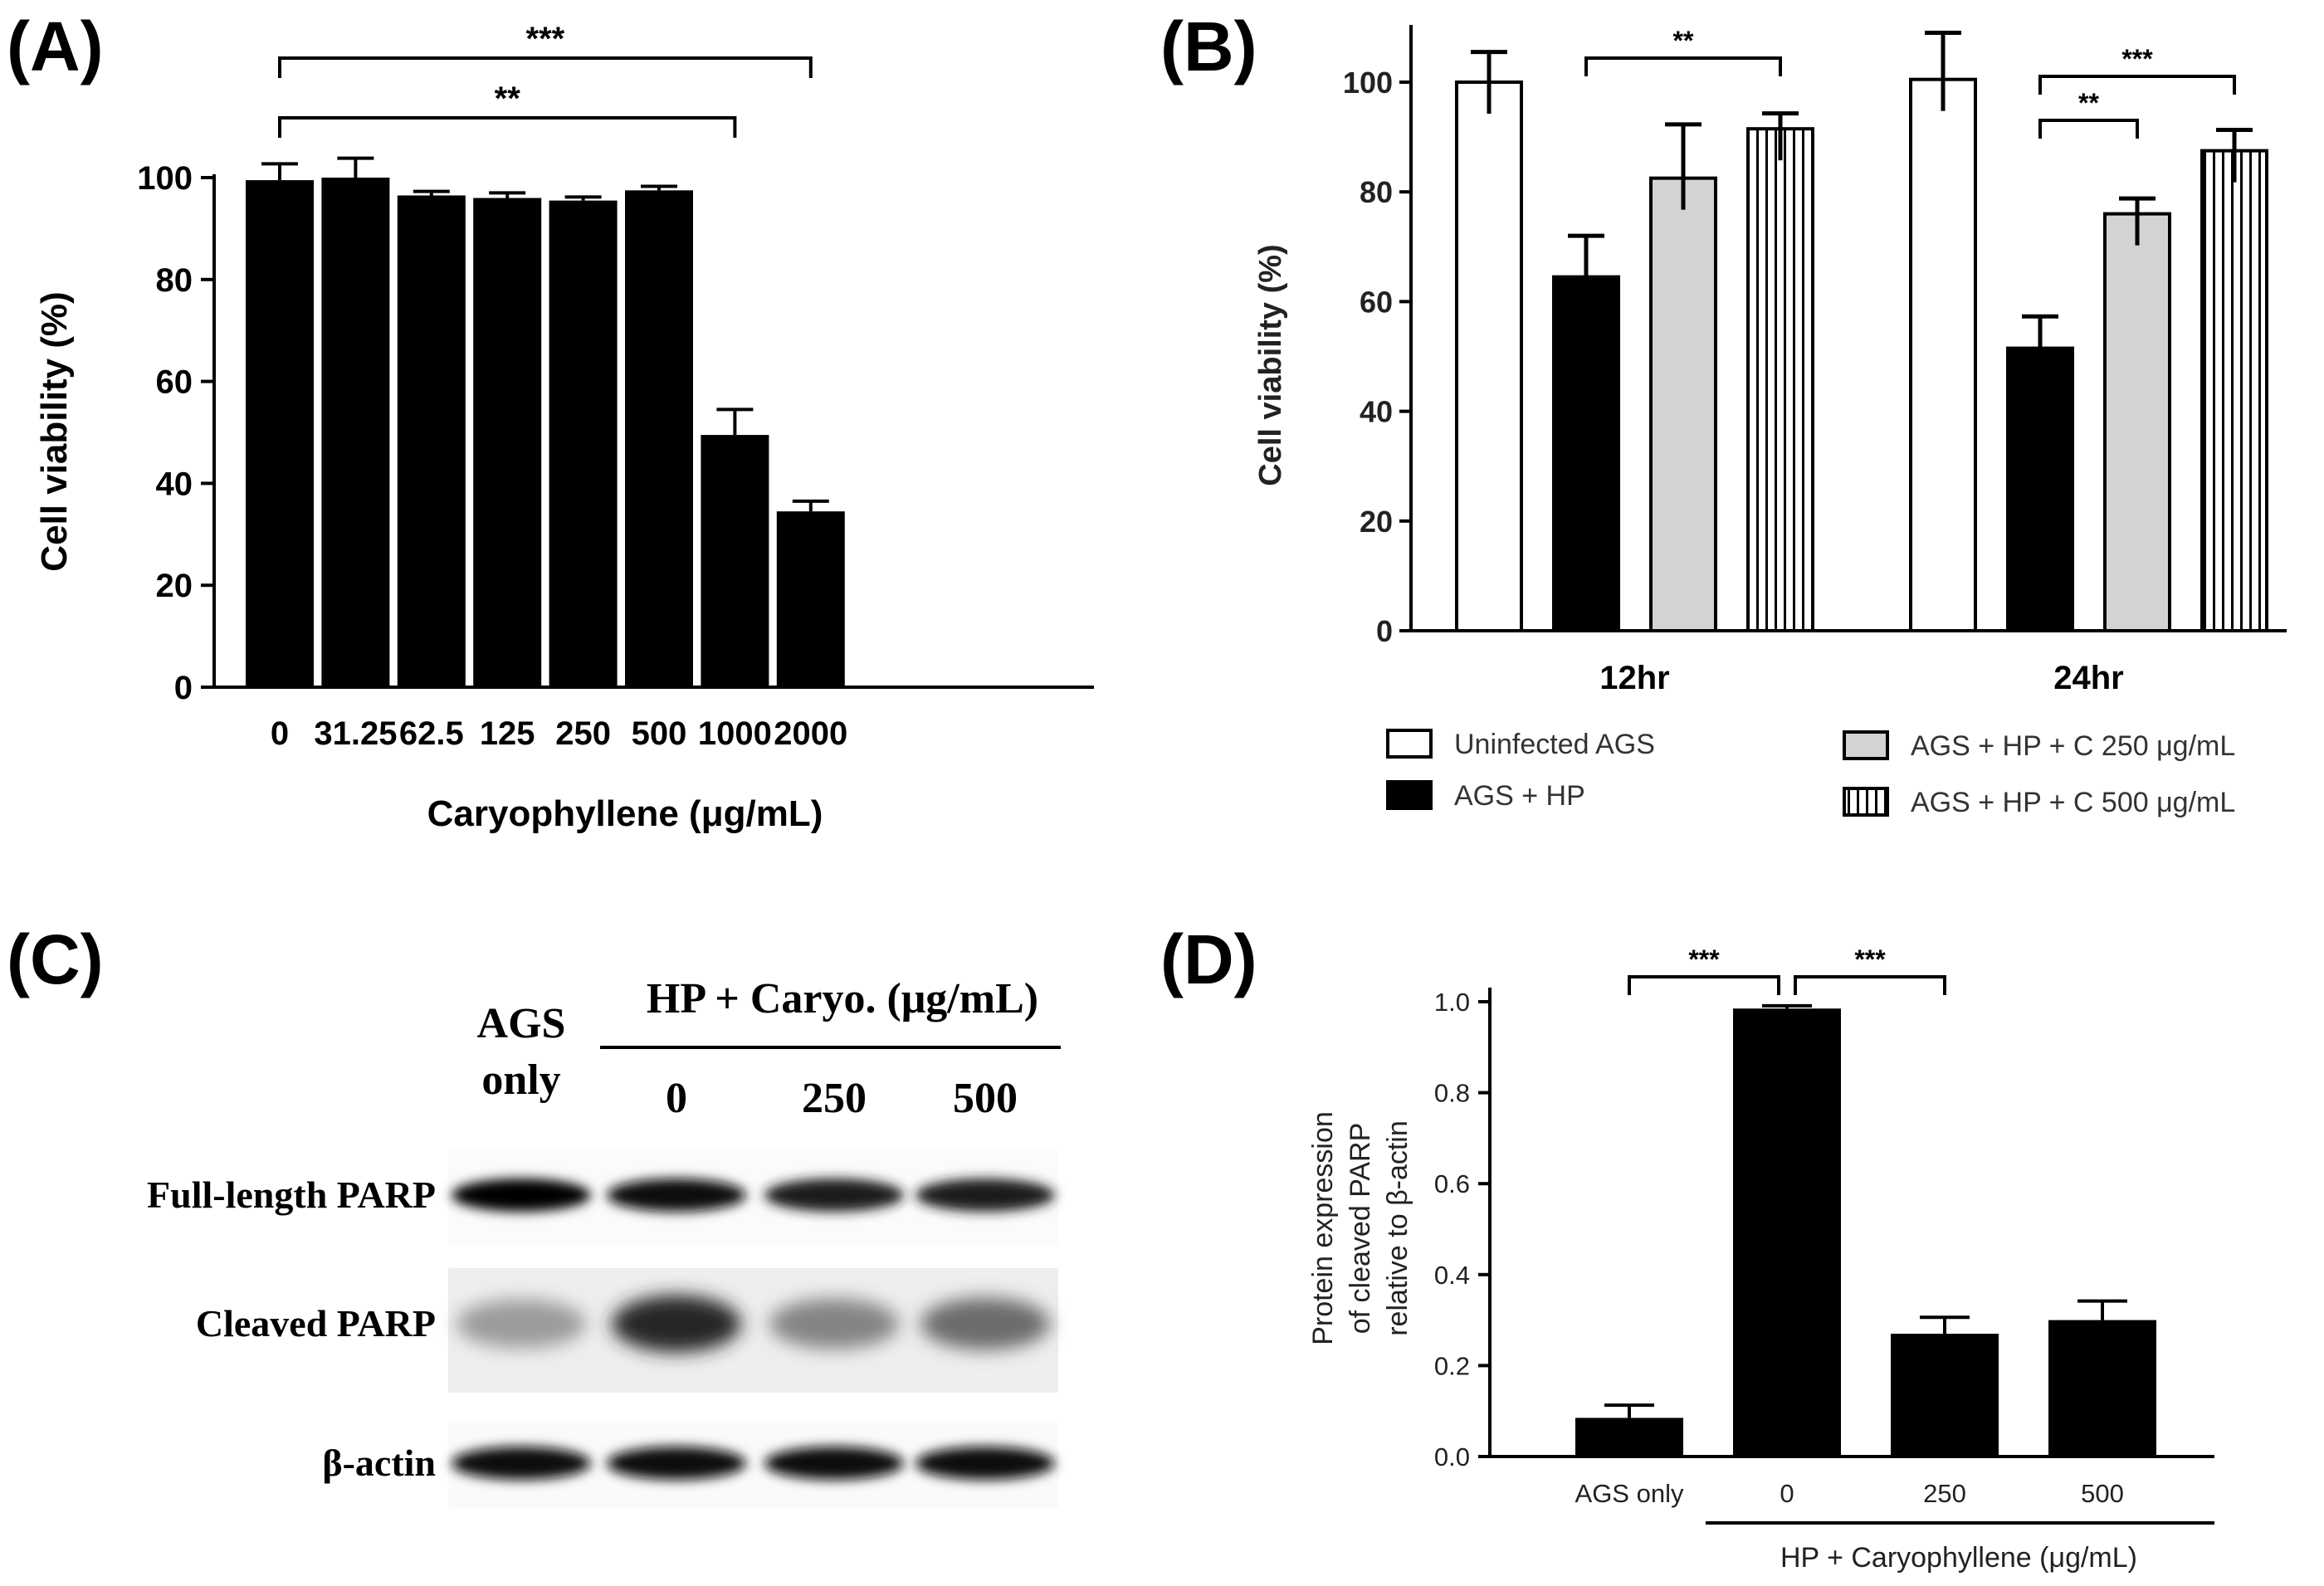 This screenshot has width=2324, height=1586. What do you see at coordinates (811, 733) in the screenshot?
I see `a-xtick-label: 2000` at bounding box center [811, 733].